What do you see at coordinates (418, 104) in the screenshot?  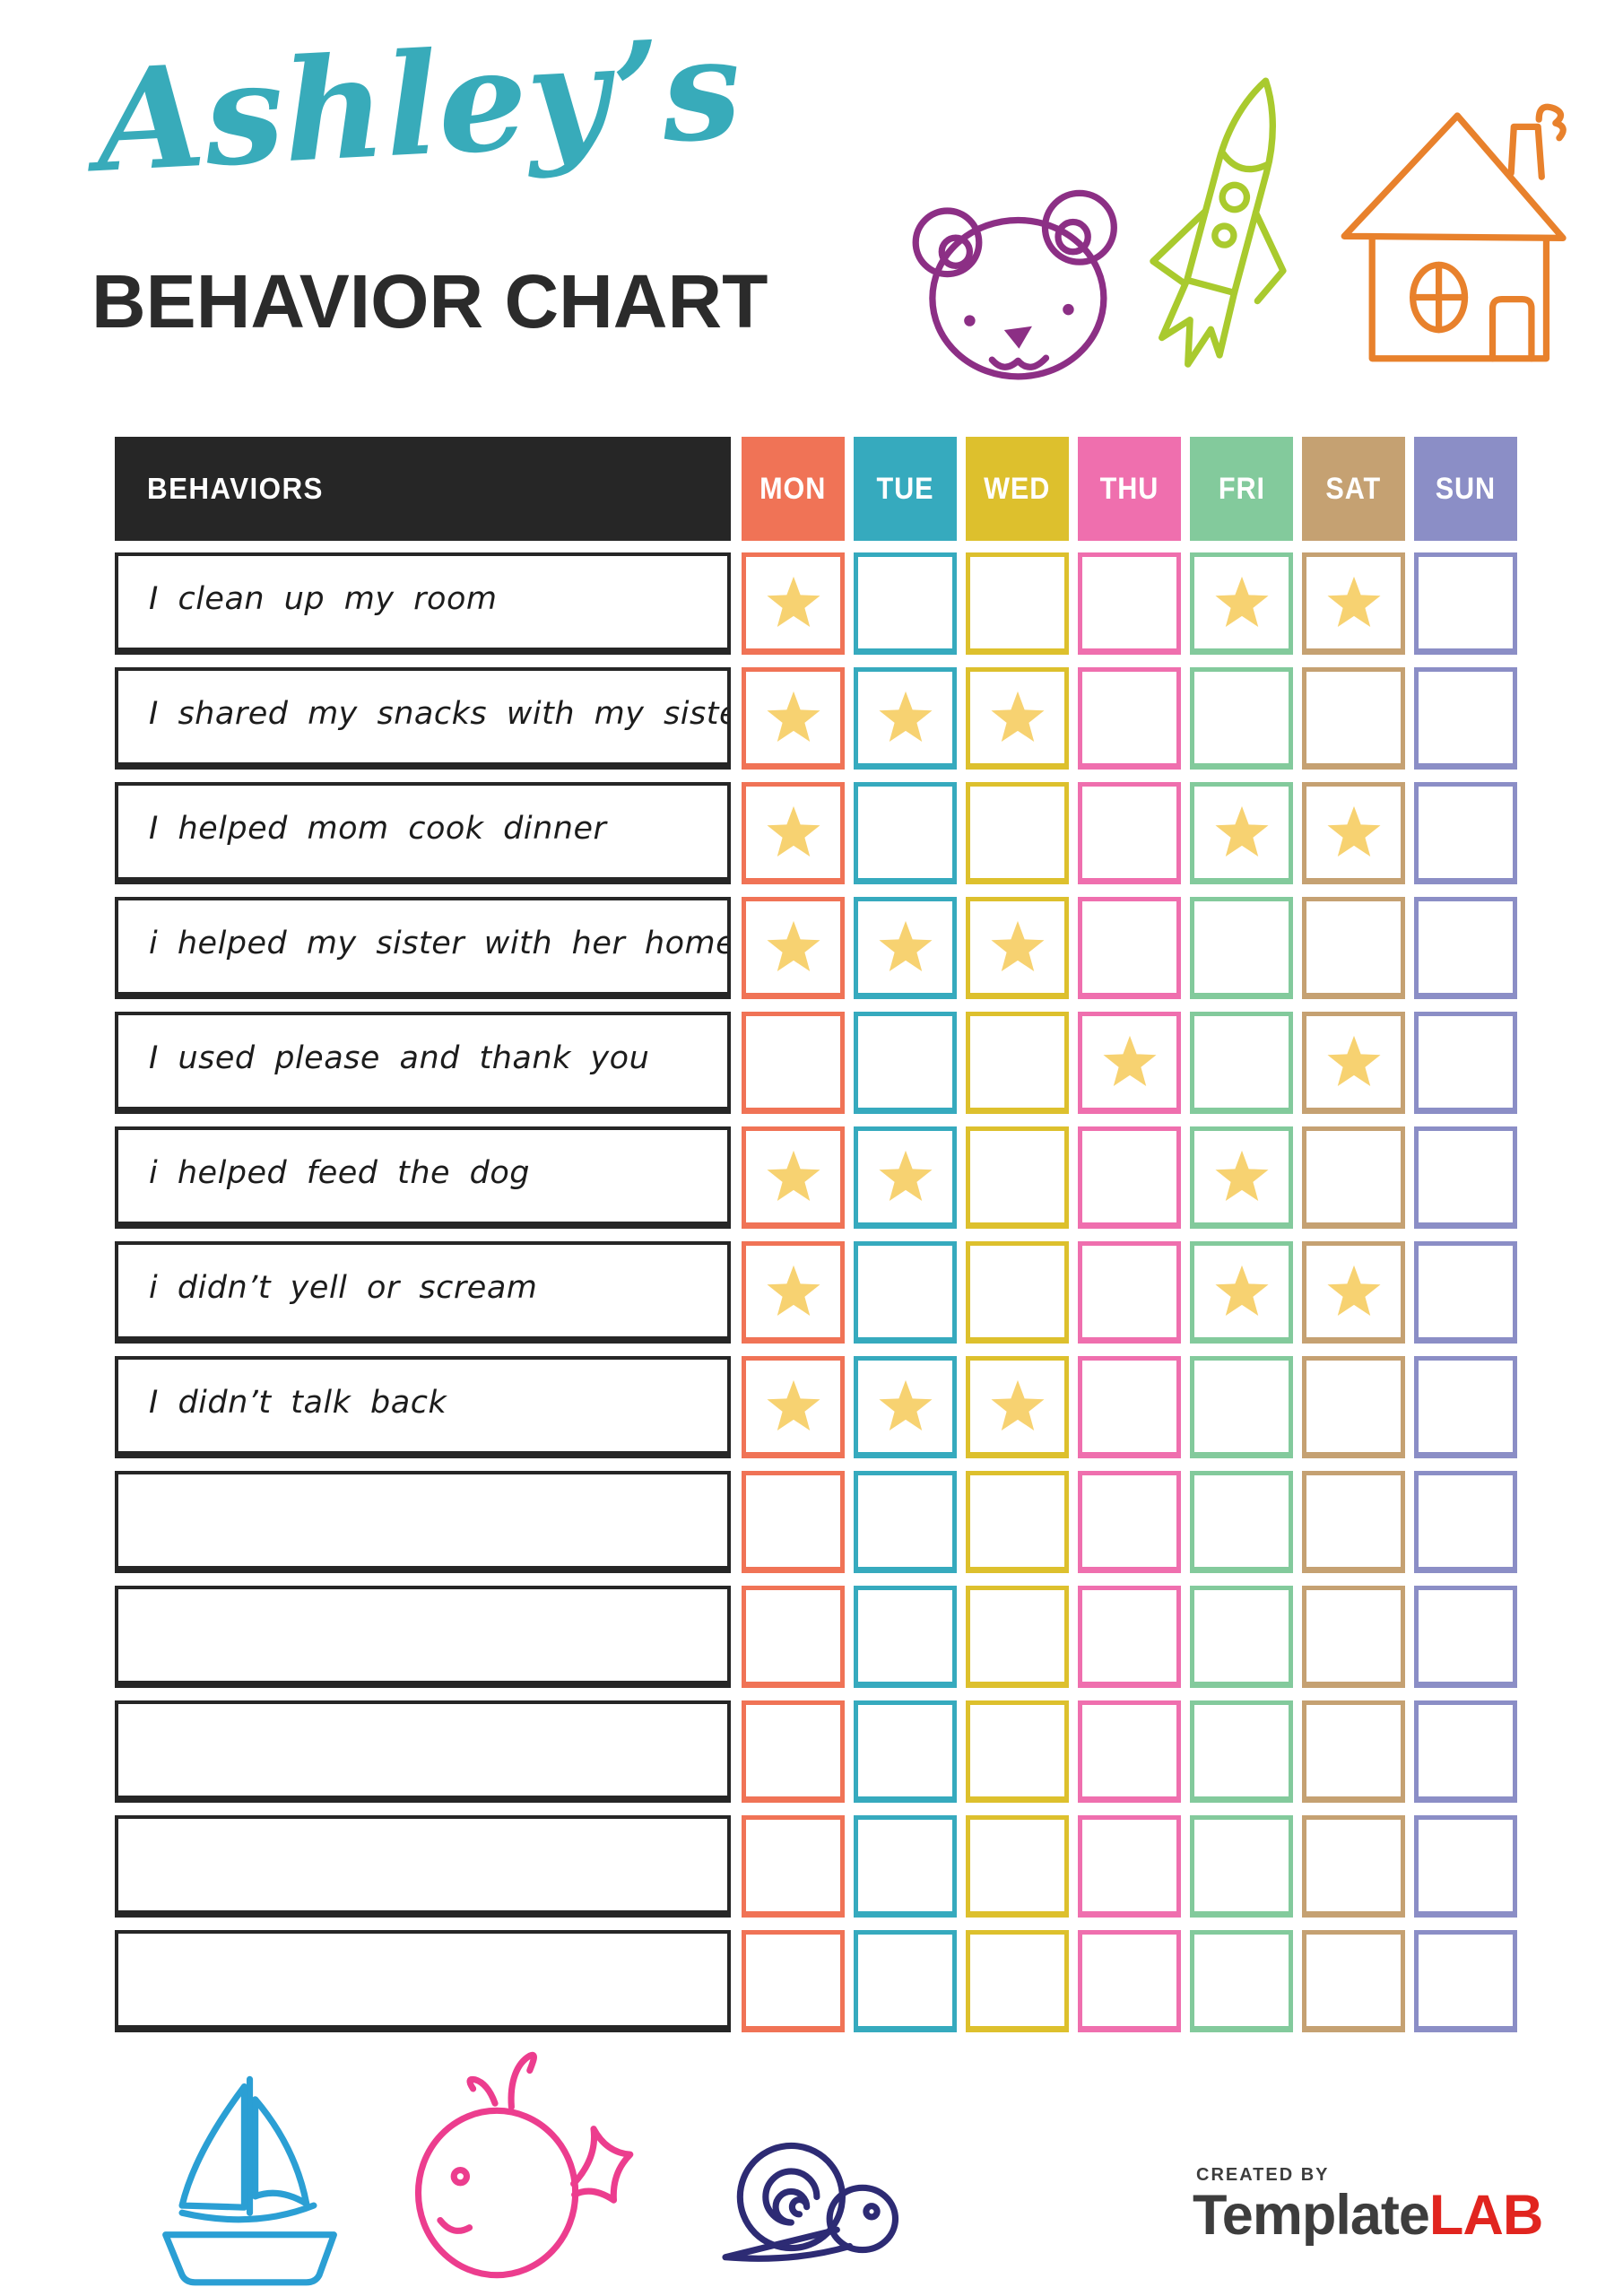 I see `child-name-script: Ashley’s` at bounding box center [418, 104].